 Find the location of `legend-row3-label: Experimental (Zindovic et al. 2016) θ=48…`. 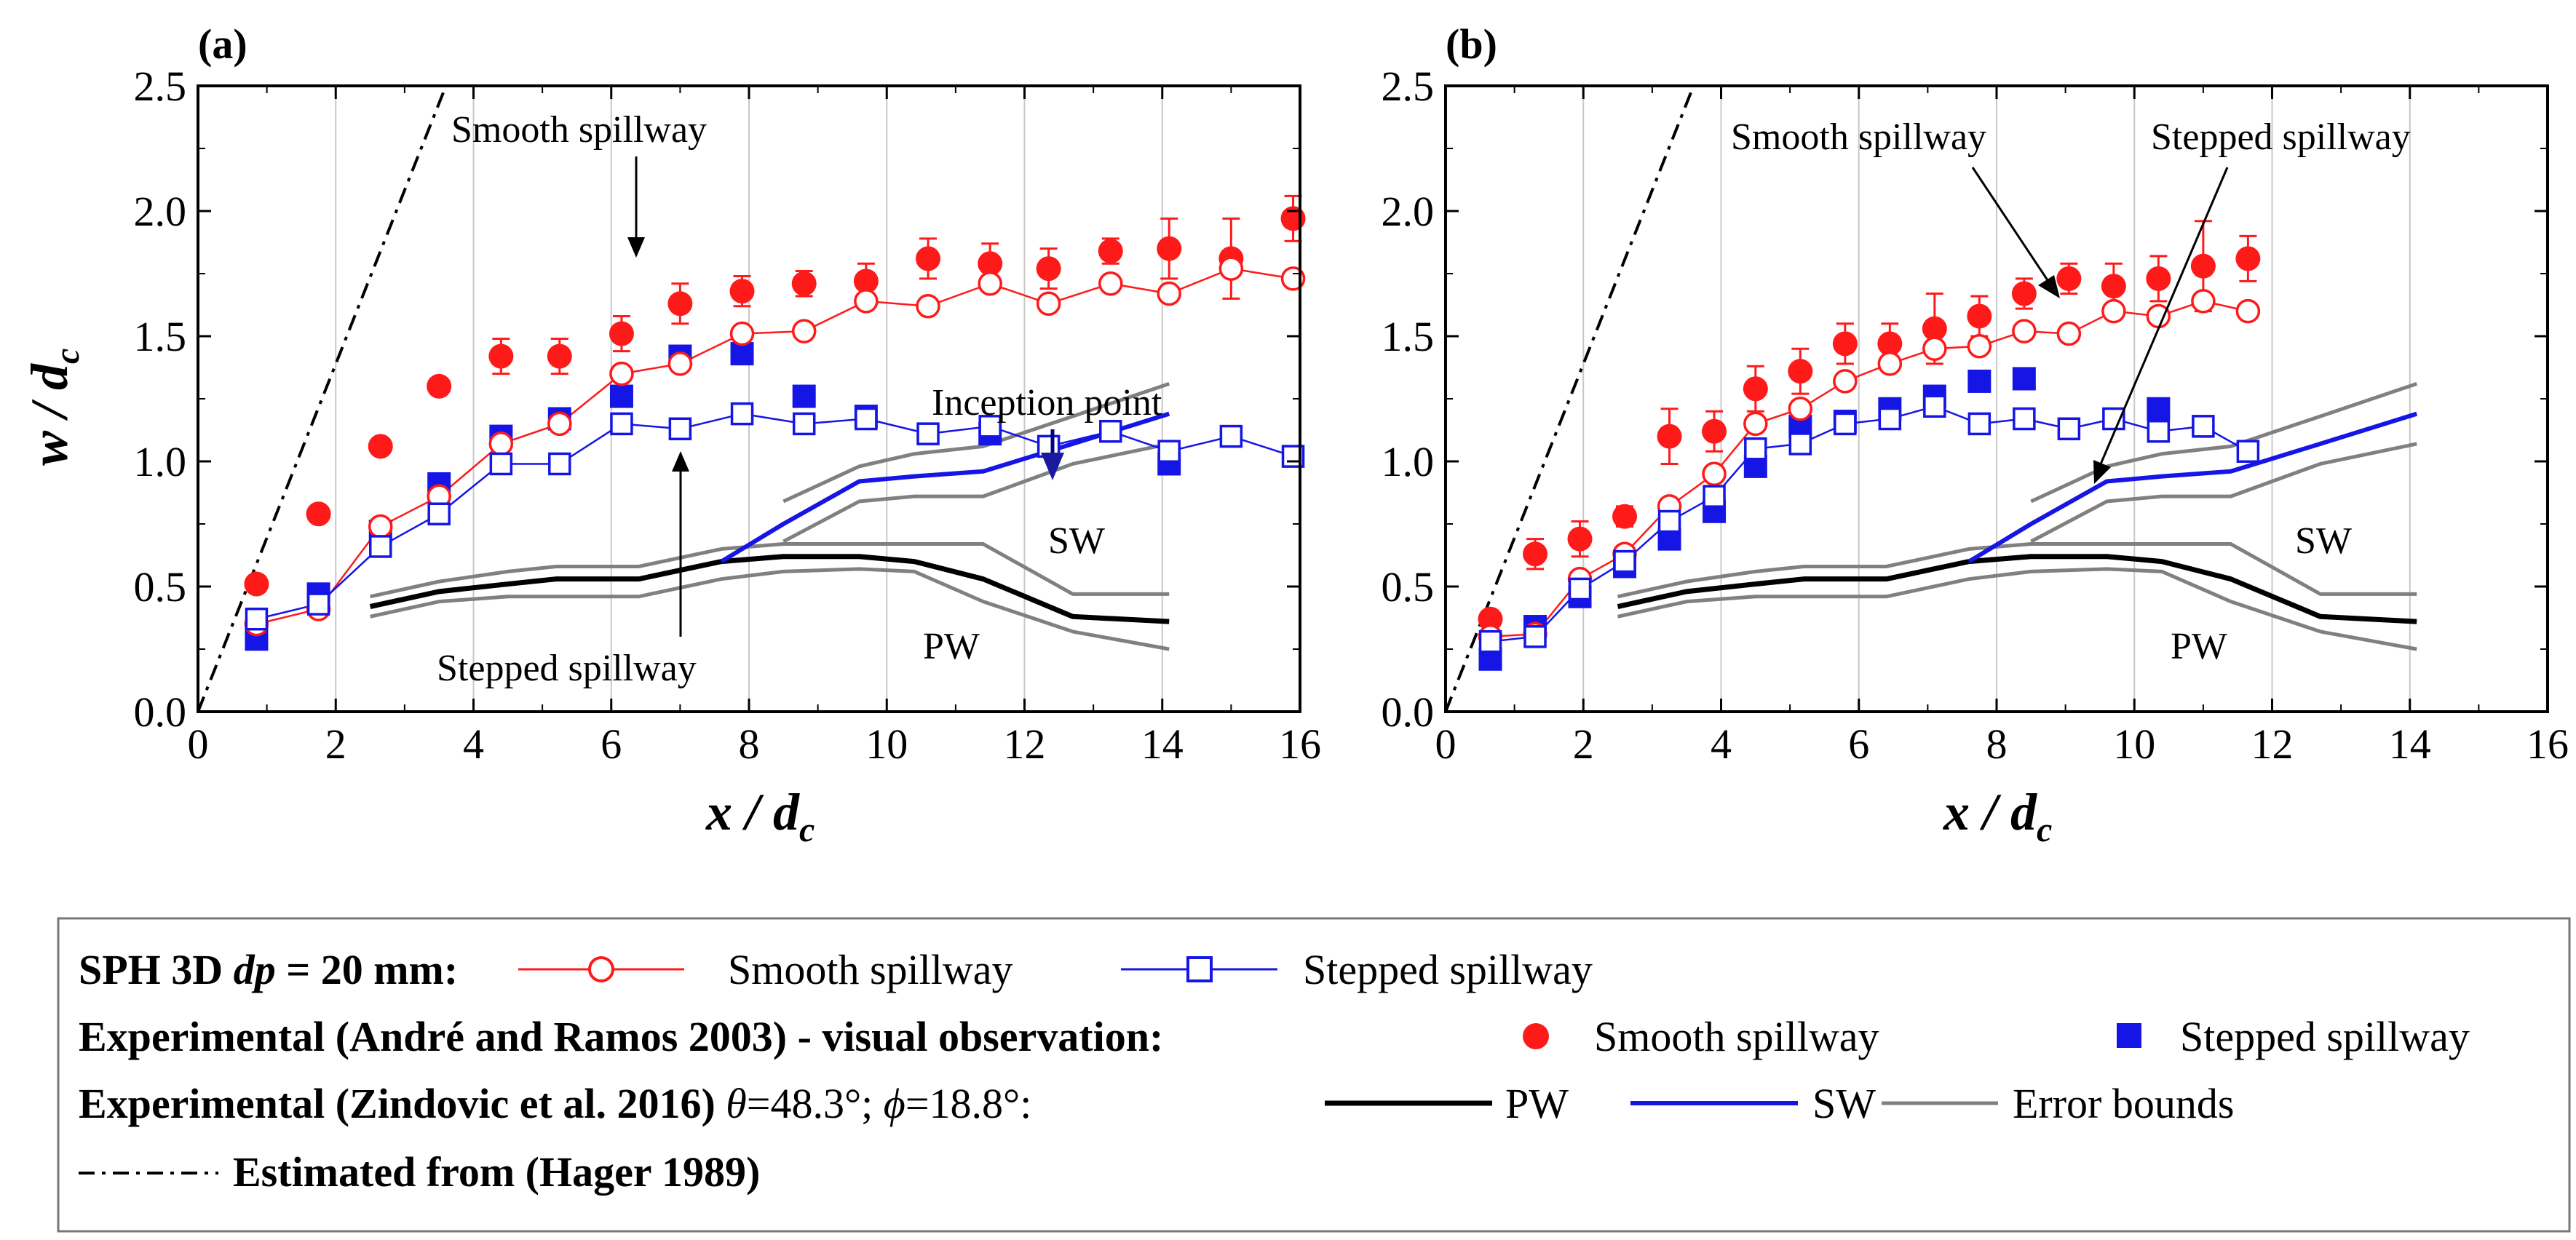

legend-row3-label: Experimental (Zindovic et al. 2016) θ=48… is located at coordinates (555, 1103).